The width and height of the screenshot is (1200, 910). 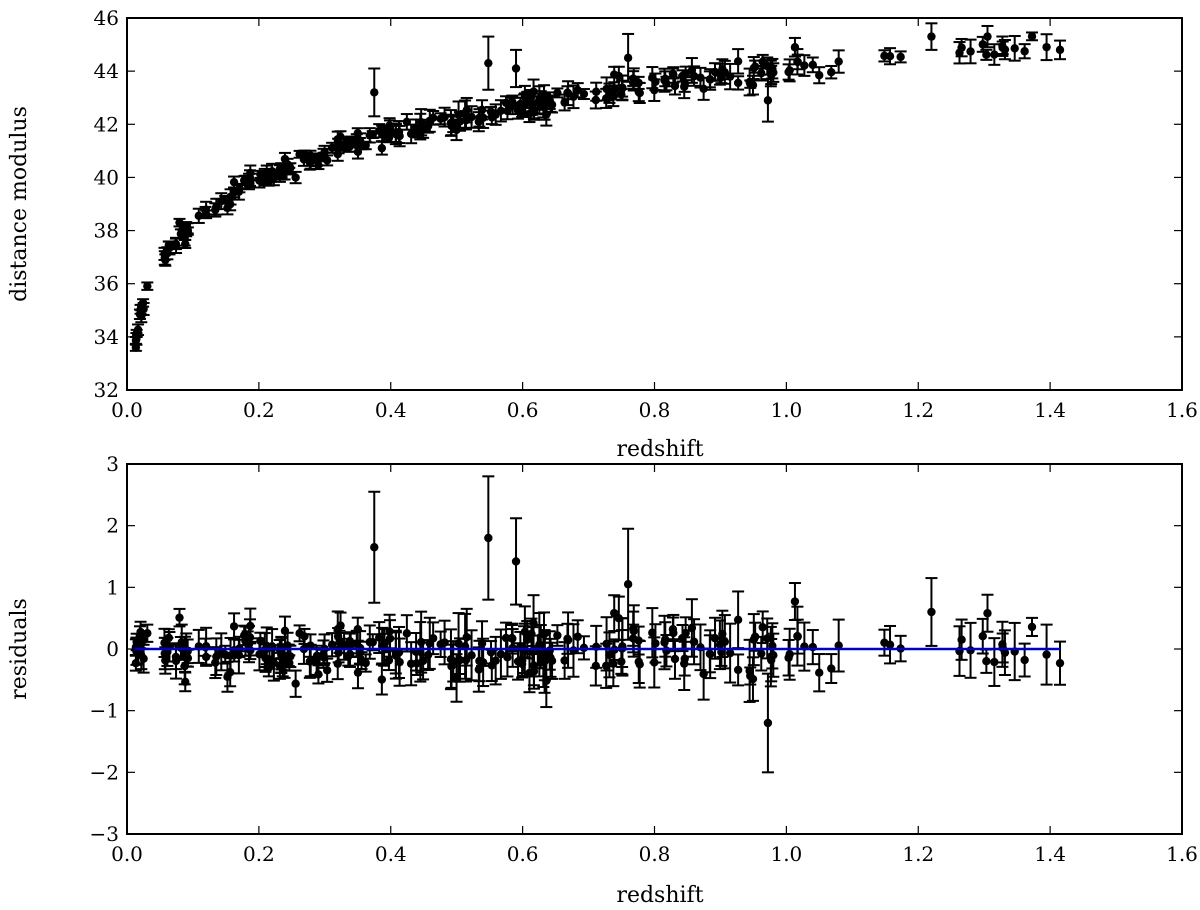 I want to click on top-x-tick-label: 1.2, so click(x=918, y=410).